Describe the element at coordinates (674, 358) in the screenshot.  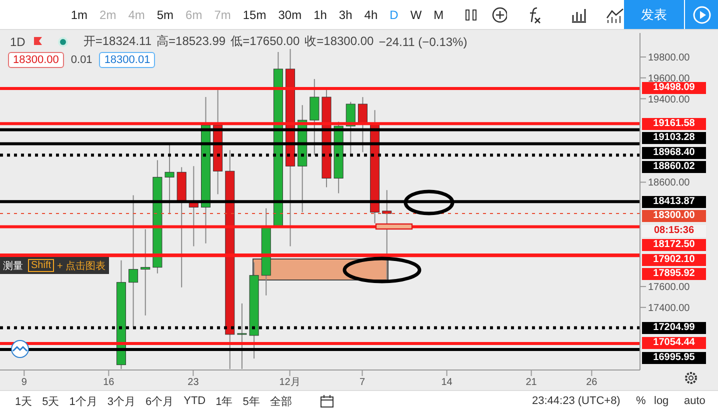
I see `ref-line-label: 16995.95` at that location.